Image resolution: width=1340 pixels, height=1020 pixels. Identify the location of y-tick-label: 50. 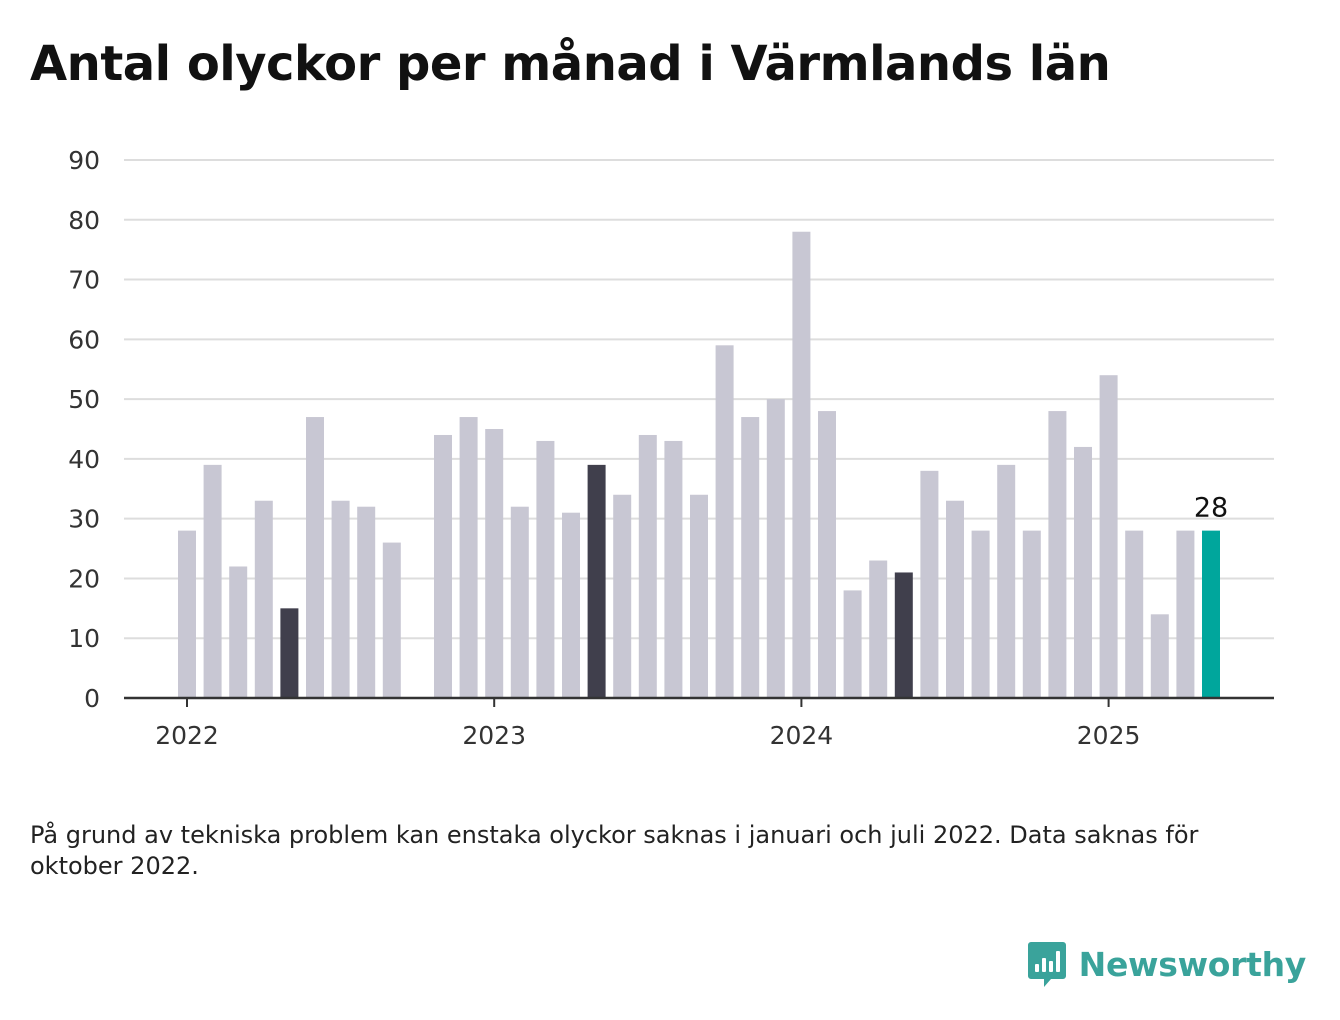
(84, 399).